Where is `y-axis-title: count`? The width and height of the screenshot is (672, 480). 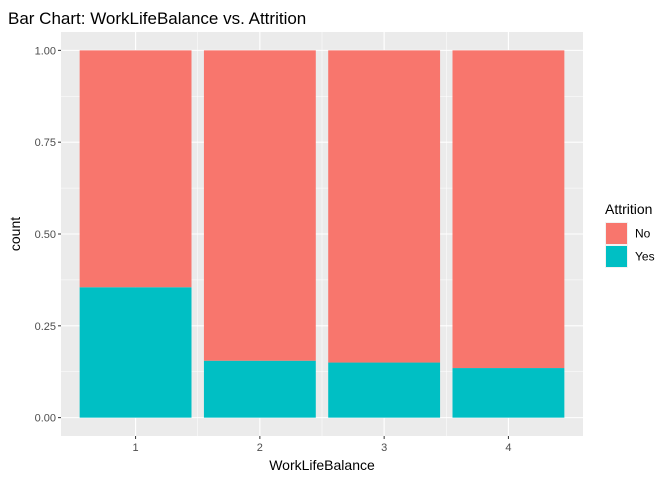 y-axis-title: count is located at coordinates (15, 234).